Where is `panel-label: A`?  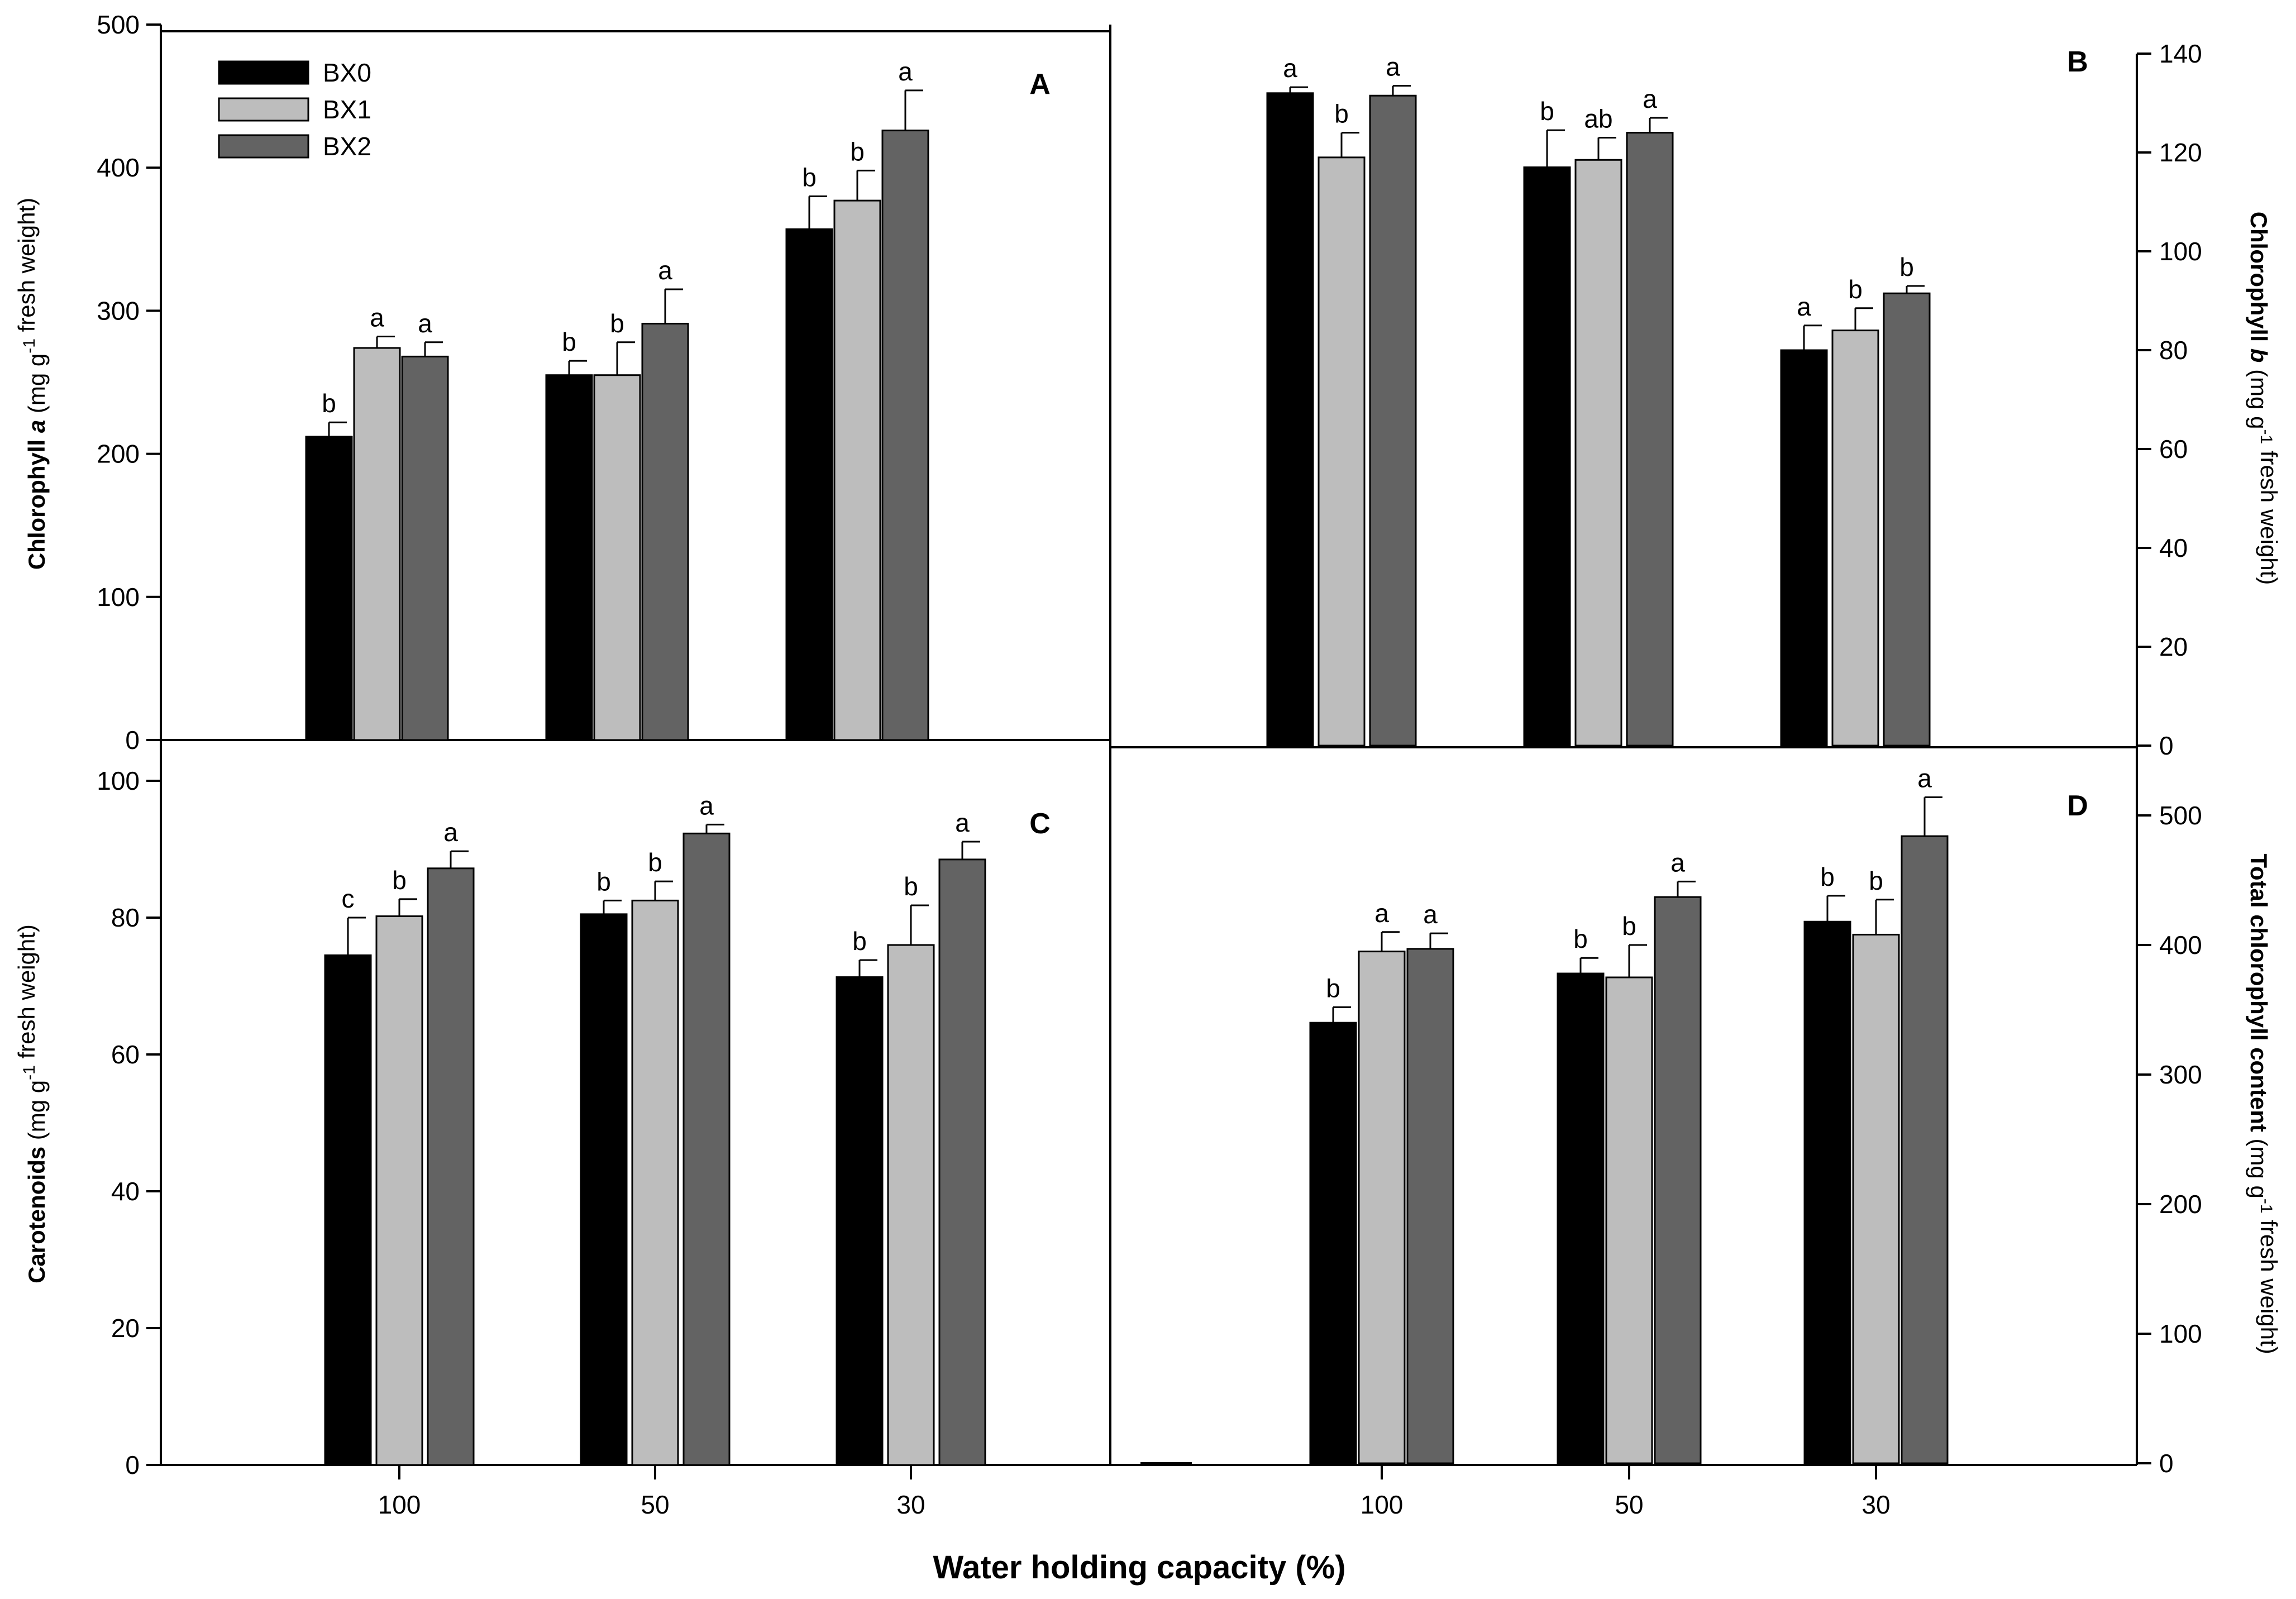 panel-label: A is located at coordinates (1040, 84).